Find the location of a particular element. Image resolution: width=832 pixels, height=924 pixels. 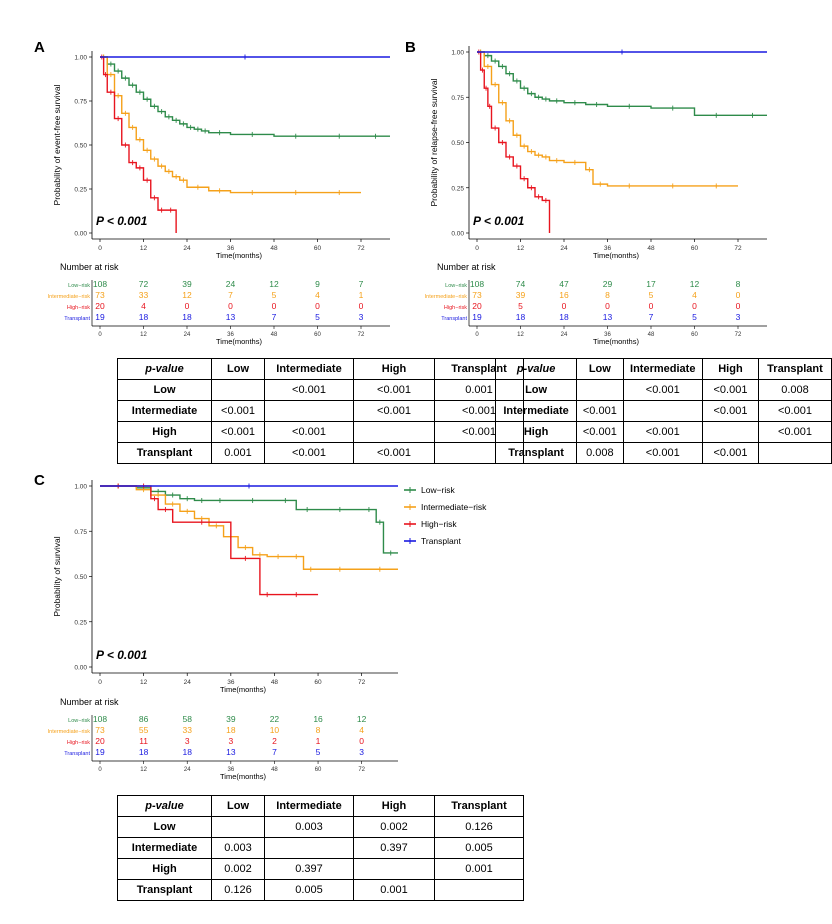

curve-low is located at coordinates (622, 84).